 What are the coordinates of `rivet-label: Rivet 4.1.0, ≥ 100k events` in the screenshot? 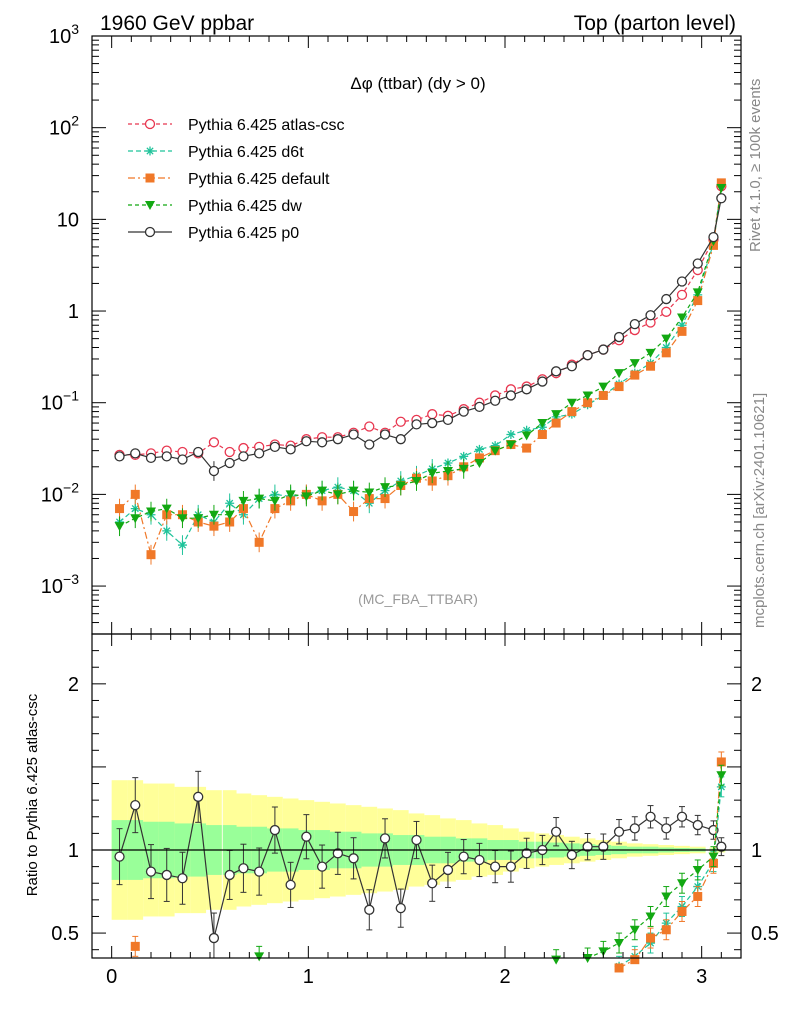 It's located at (755, 165).